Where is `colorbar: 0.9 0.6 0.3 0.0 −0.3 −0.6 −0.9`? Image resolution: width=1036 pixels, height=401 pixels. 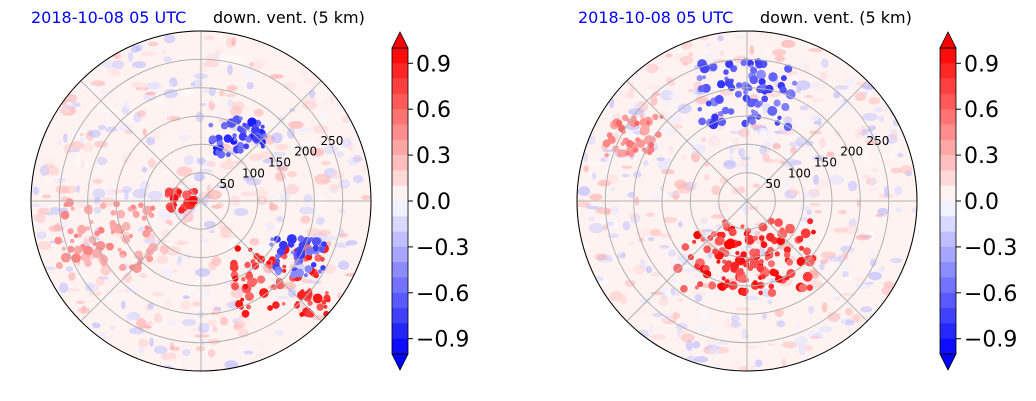 colorbar: 0.9 0.6 0.3 0.0 −0.3 −0.6 −0.9 is located at coordinates (978, 201).